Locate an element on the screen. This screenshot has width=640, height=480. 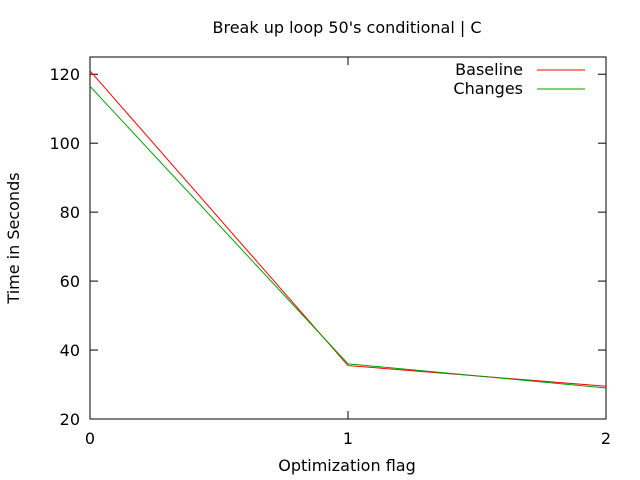
legend-label-baseline: Baseline is located at coordinates (489, 69).